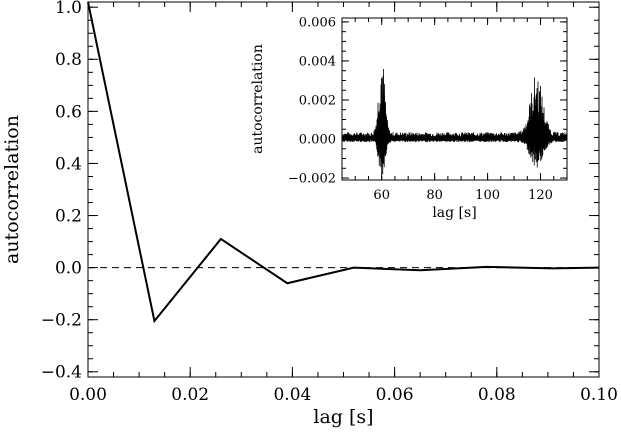 The height and width of the screenshot is (436, 621). I want to click on inset-y-tick-label: 0.006, so click(317, 22).